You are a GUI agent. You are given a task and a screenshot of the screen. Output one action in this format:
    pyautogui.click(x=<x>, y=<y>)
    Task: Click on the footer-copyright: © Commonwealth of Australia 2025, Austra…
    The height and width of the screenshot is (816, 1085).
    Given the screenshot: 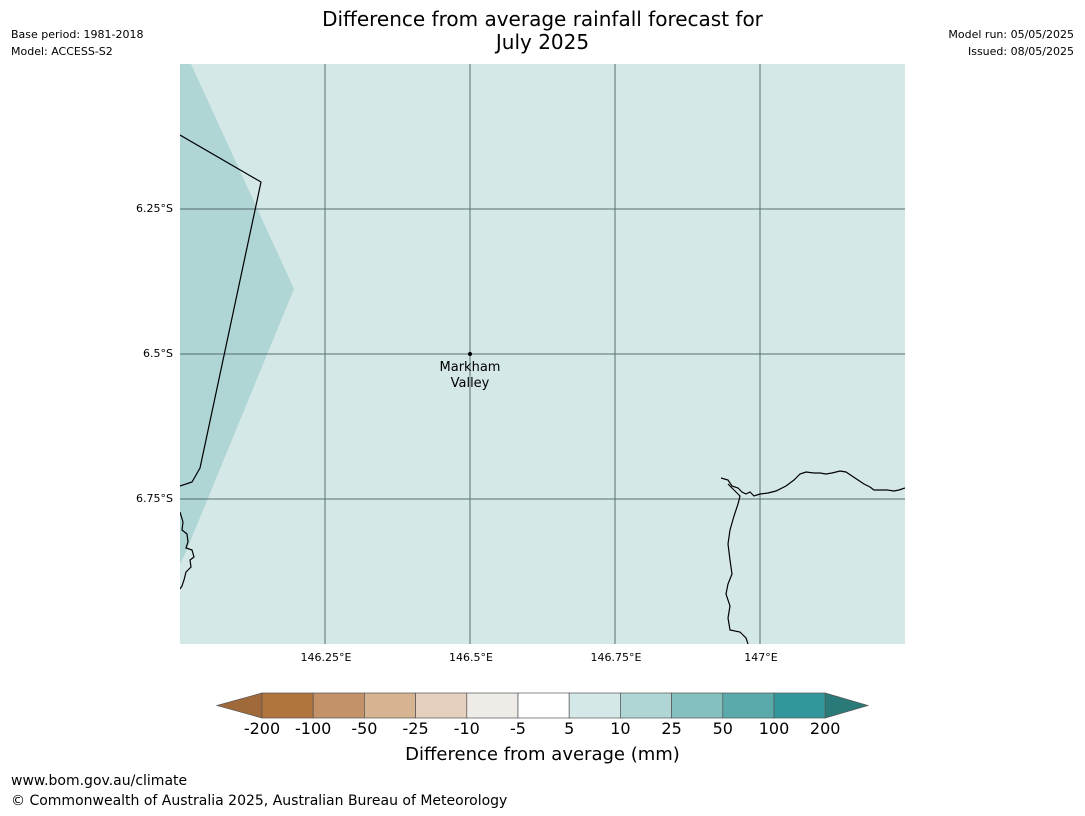 What is the action you would take?
    pyautogui.click(x=259, y=801)
    